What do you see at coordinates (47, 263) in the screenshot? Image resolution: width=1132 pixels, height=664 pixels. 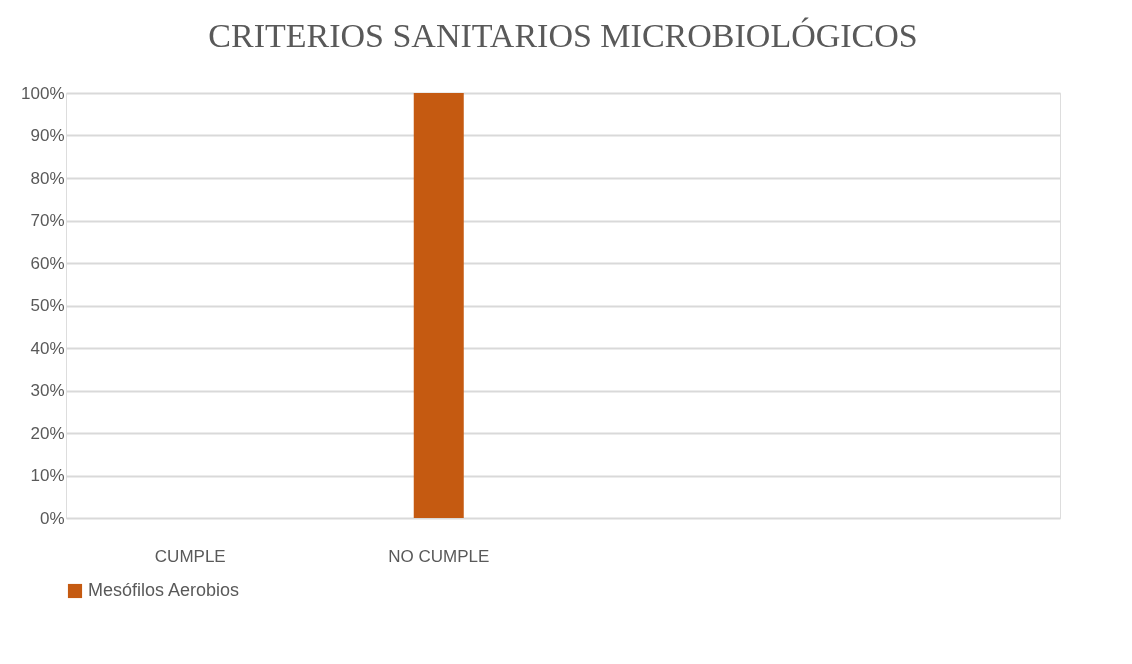 I see `y-tick-label: 60%` at bounding box center [47, 263].